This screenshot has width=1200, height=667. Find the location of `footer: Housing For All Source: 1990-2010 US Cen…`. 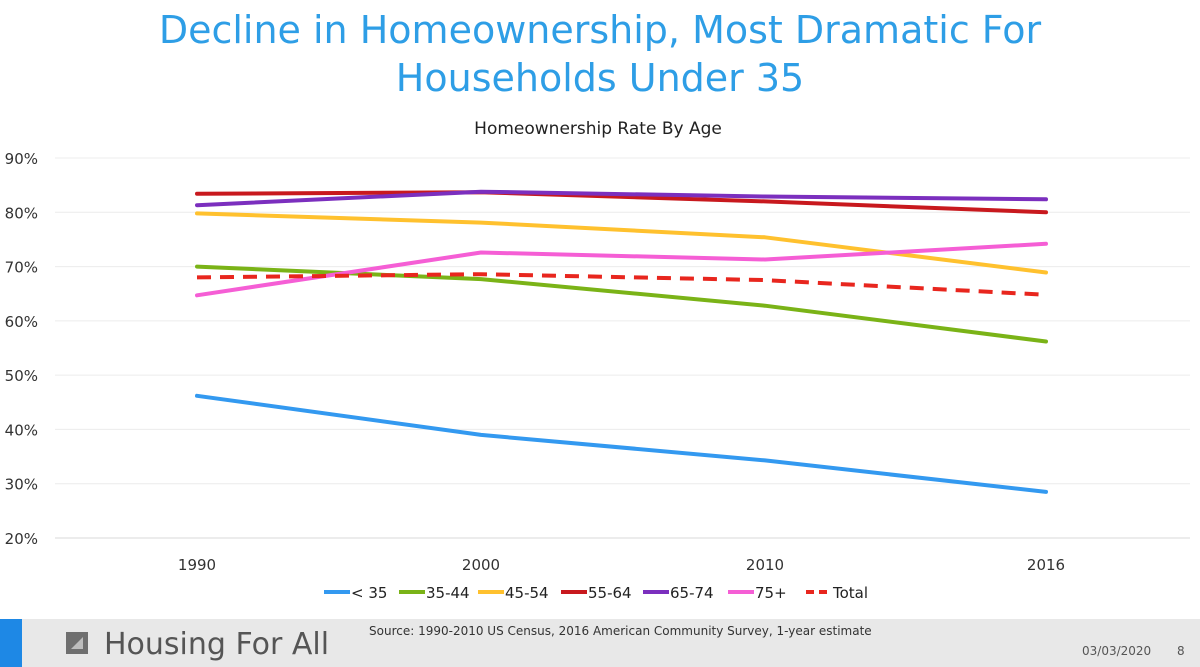

footer: Housing For All Source: 1990-2010 US Cen… is located at coordinates (600, 643).